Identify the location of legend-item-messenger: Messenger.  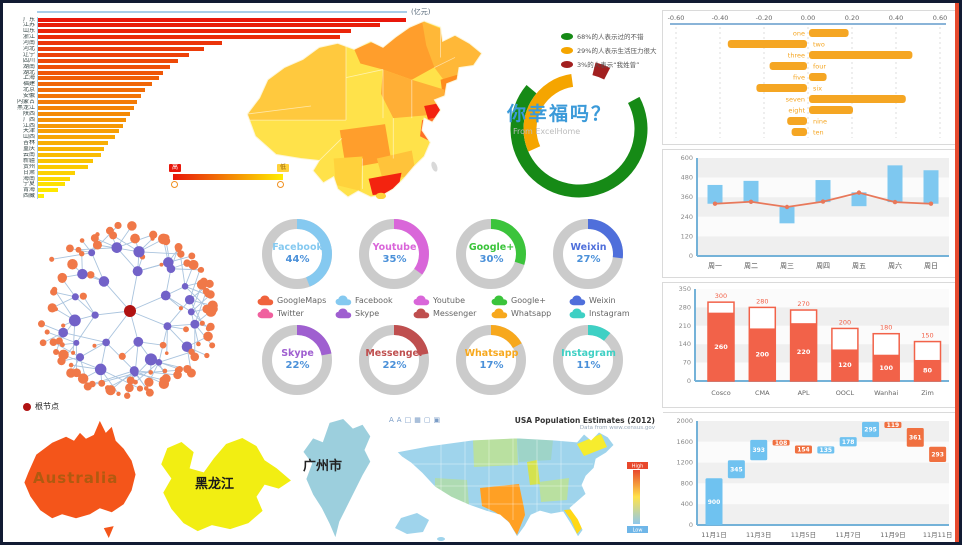
(452, 313).